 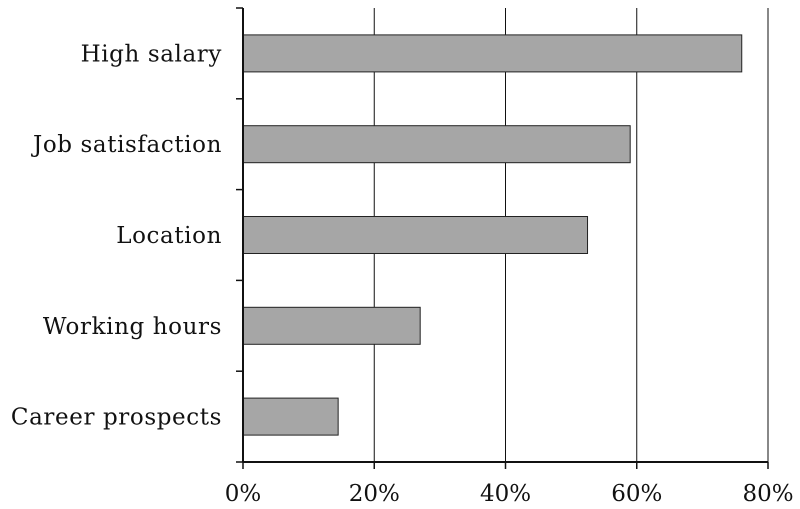 I want to click on x-tick-label: 0%, so click(x=243, y=494).